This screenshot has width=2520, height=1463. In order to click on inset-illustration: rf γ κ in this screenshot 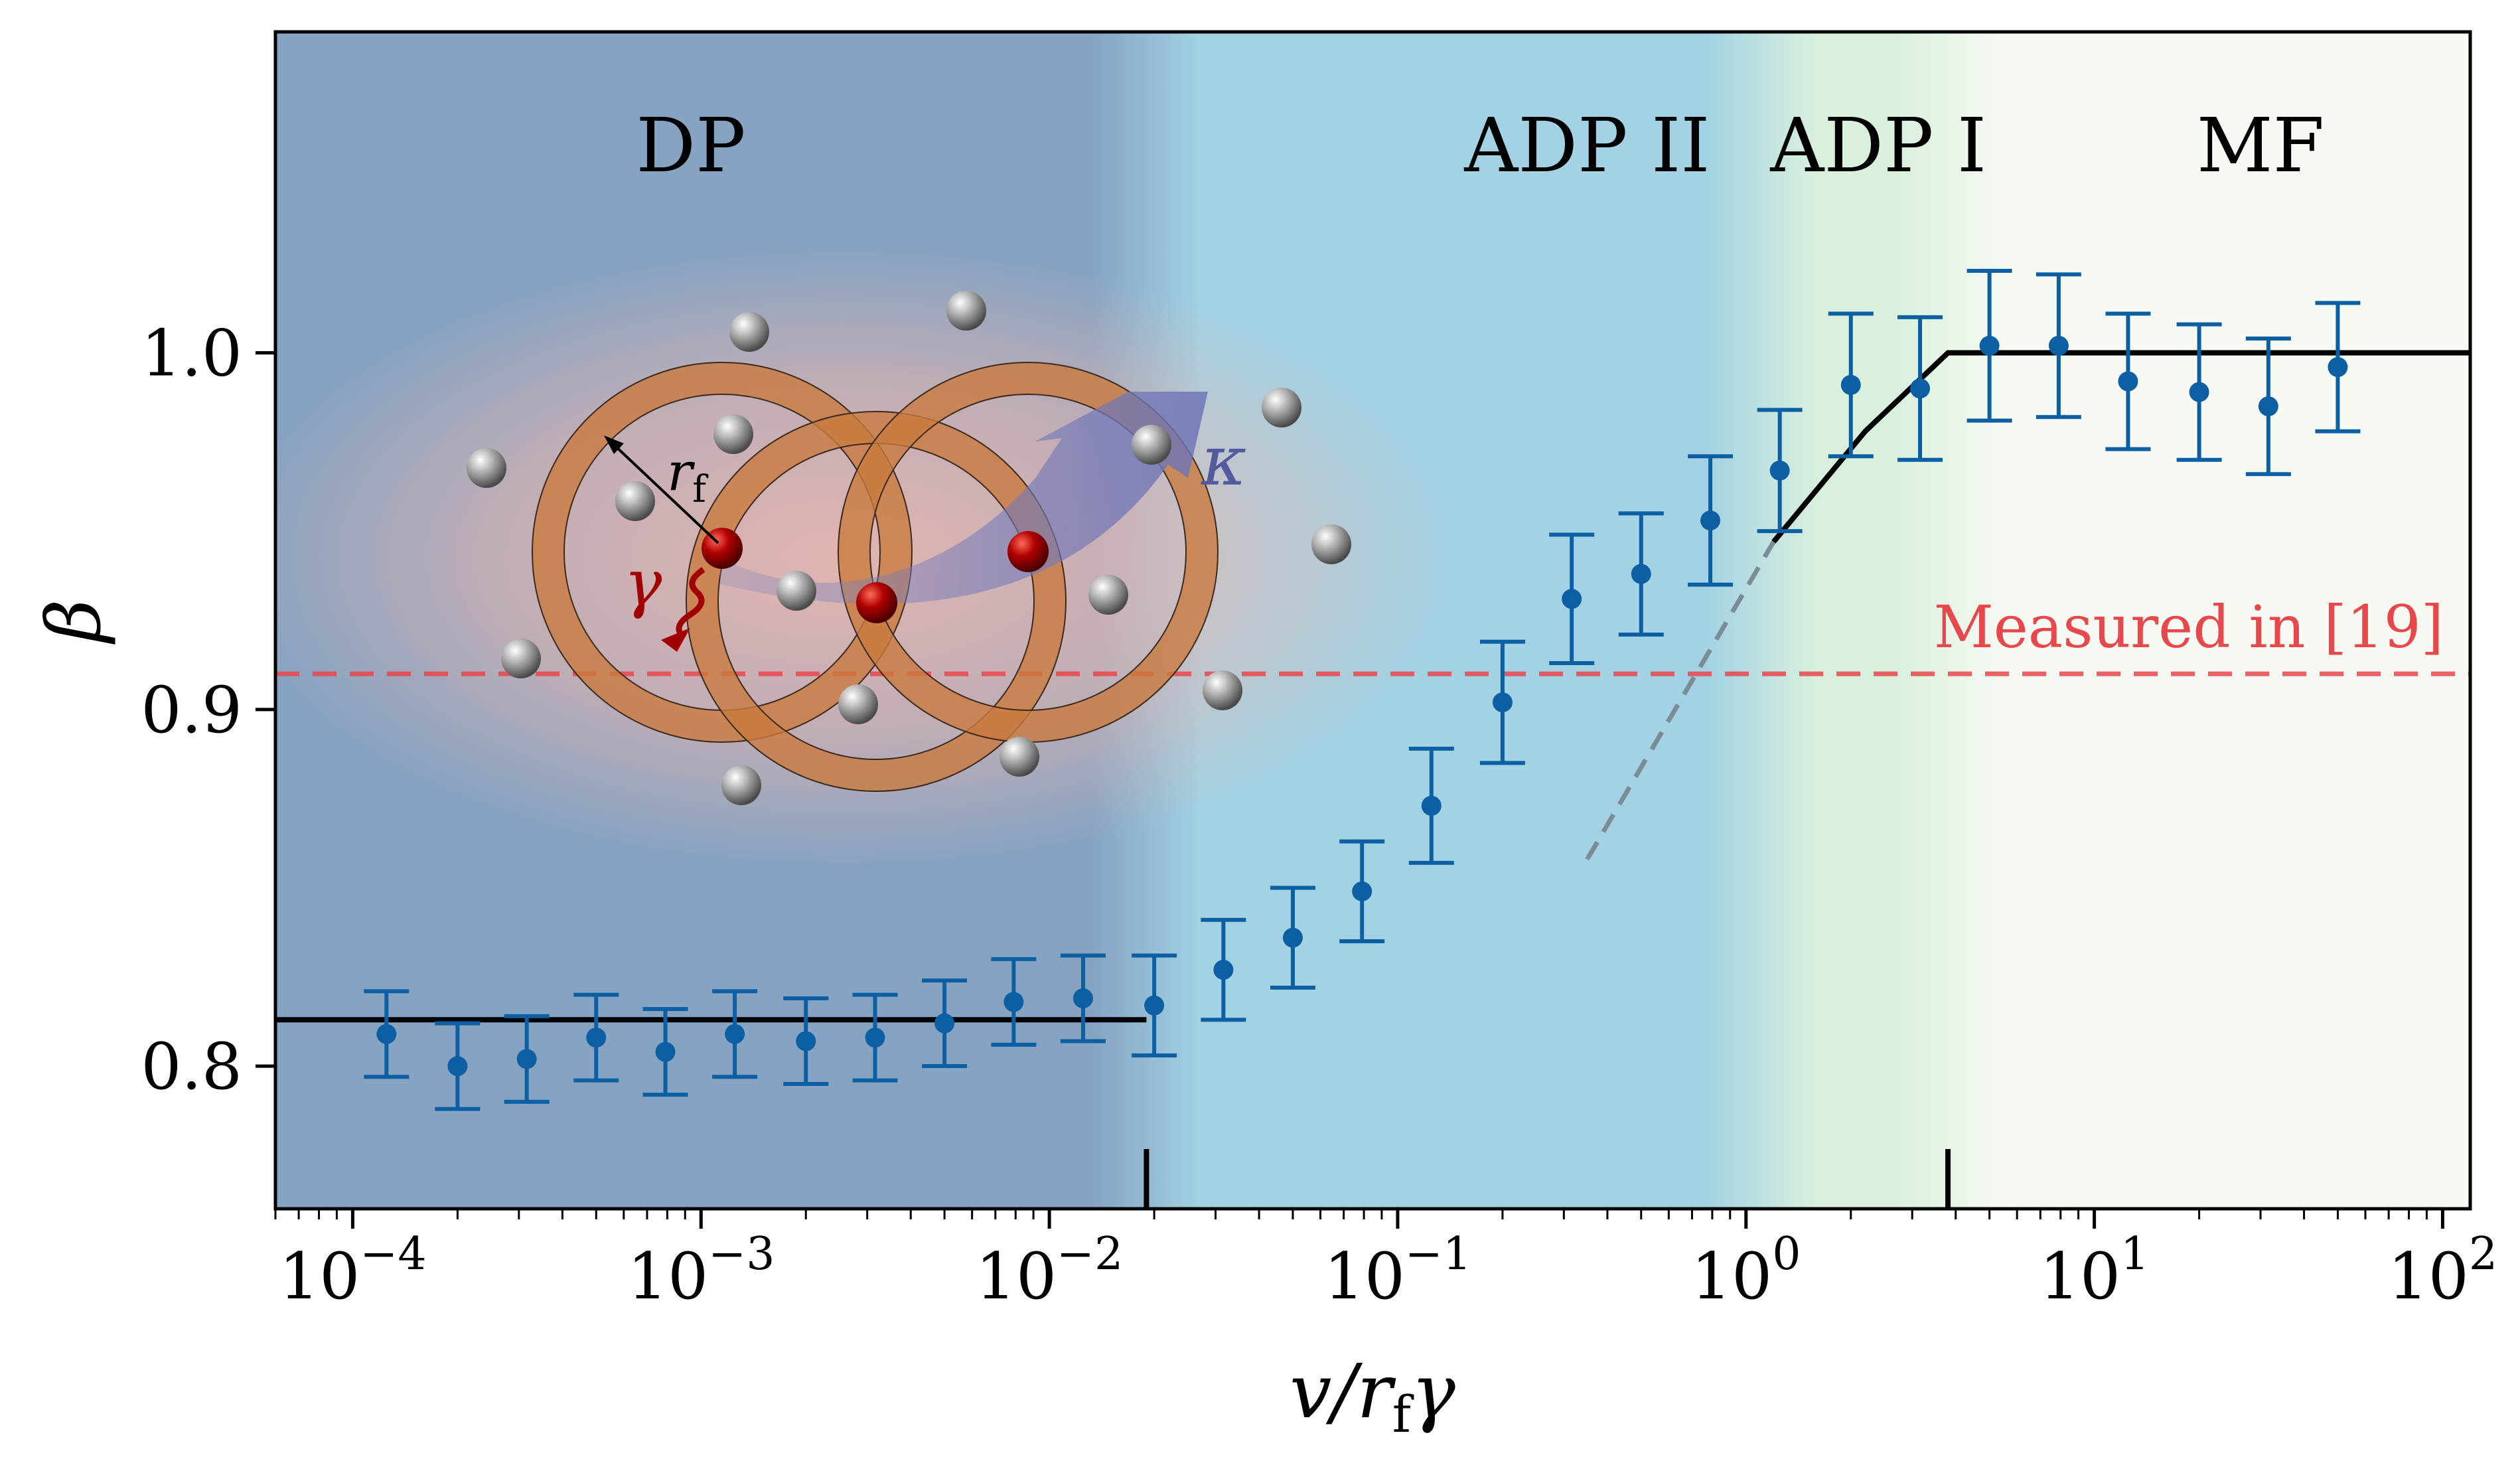, I will do `click(909, 548)`.